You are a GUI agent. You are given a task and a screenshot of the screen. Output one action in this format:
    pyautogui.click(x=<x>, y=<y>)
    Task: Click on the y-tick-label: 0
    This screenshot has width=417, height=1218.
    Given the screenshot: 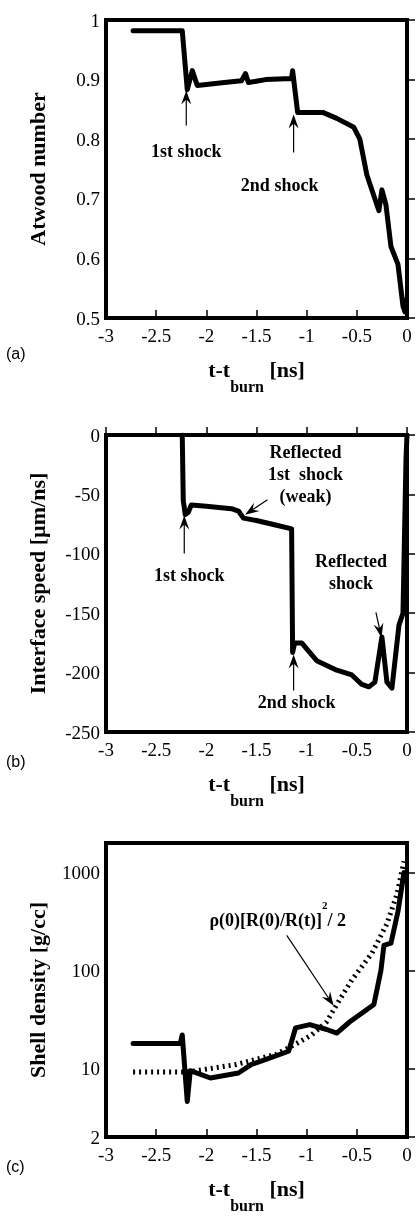 What is the action you would take?
    pyautogui.click(x=95, y=435)
    